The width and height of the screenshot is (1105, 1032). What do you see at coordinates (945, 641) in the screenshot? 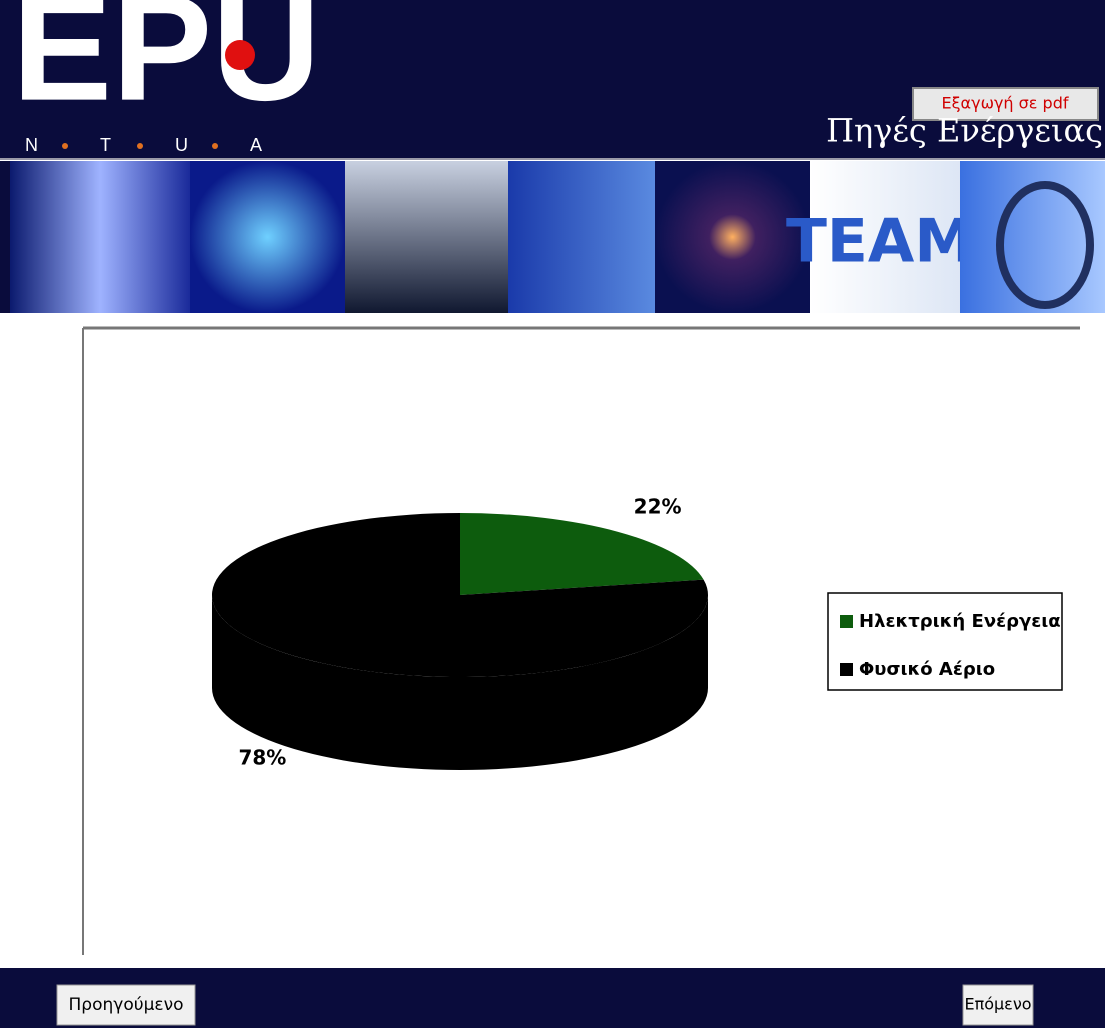
I see `legend: Ηλεκτρική Ενέργεια Φυσικό Αέριο` at bounding box center [945, 641].